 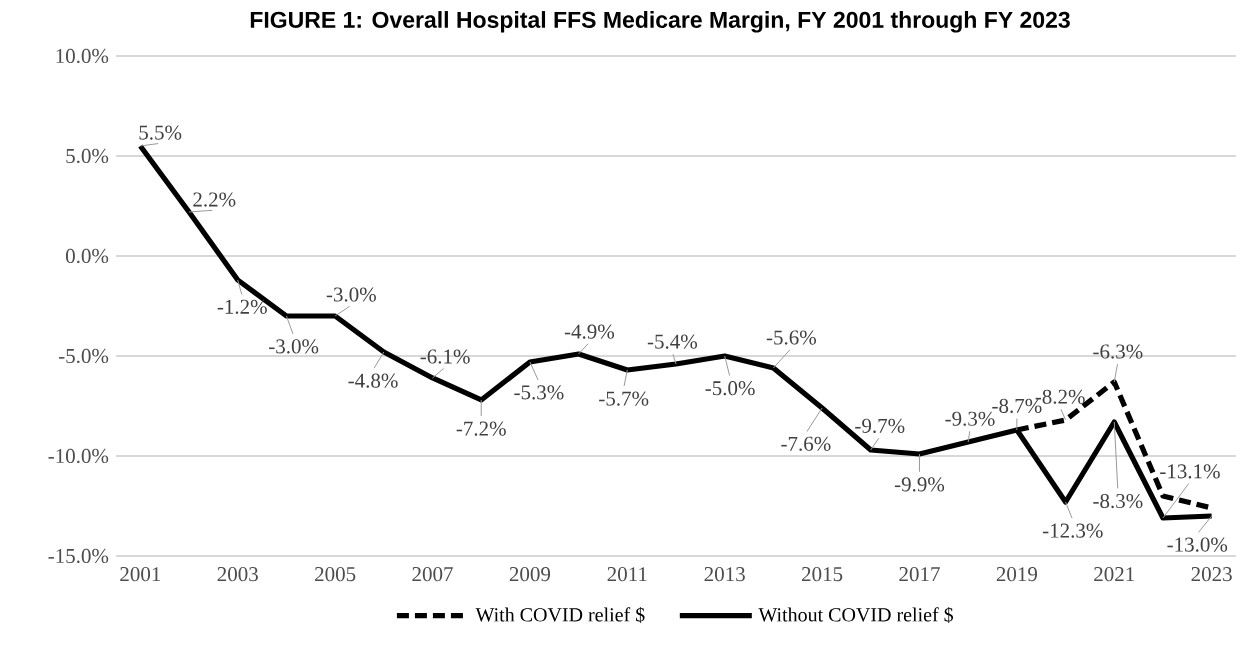 I want to click on data-label: 2.2%, so click(x=214, y=199).